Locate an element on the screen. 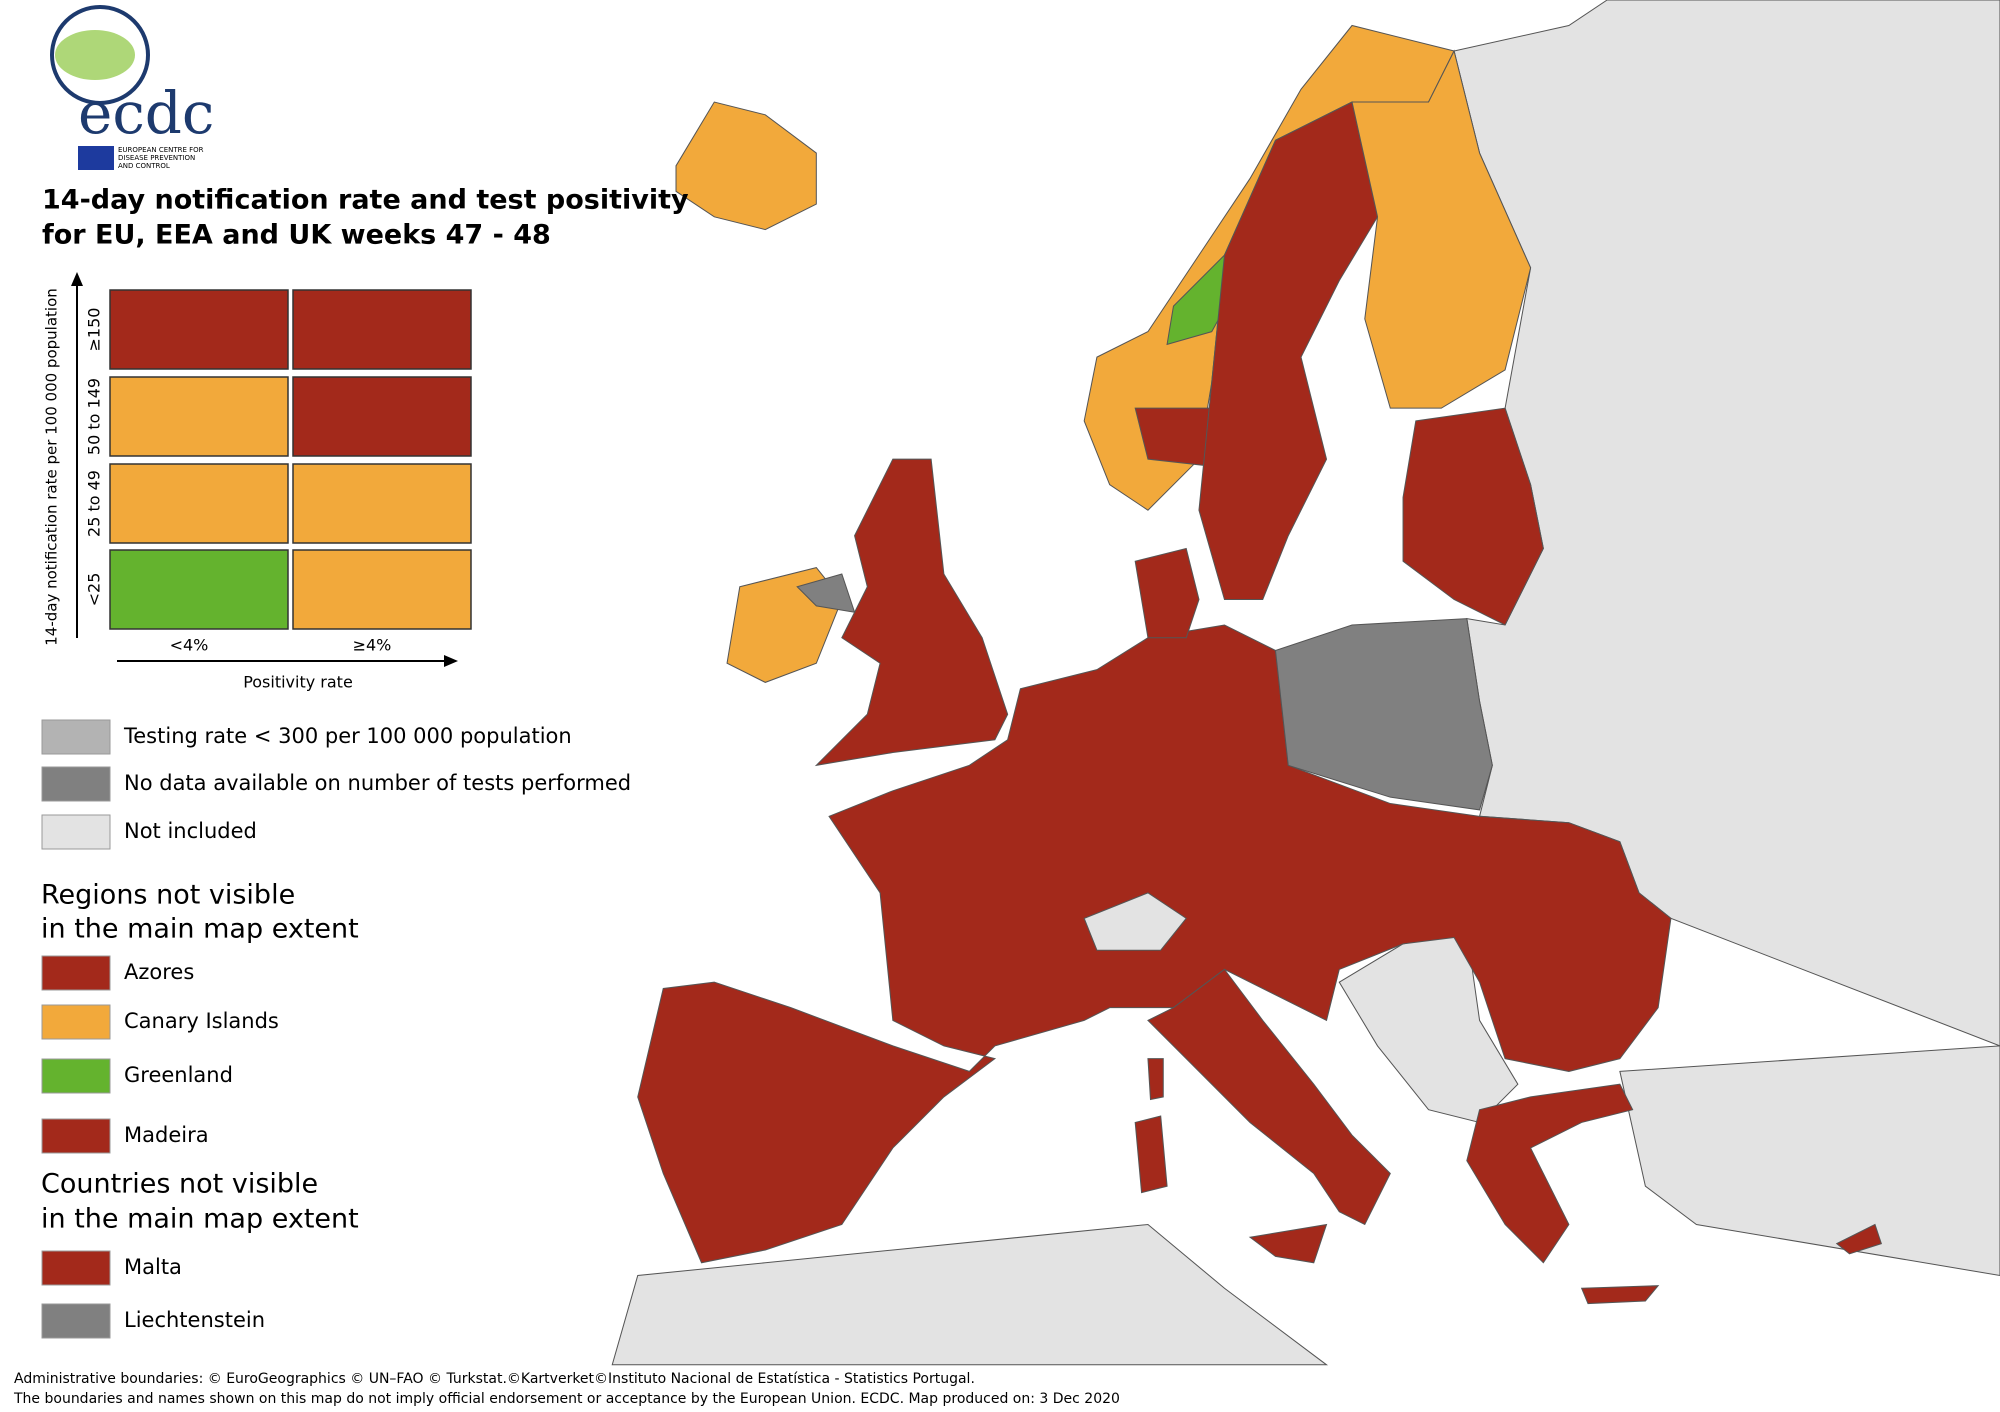 The width and height of the screenshot is (2000, 1412). sardinia is located at coordinates (1151, 1154).